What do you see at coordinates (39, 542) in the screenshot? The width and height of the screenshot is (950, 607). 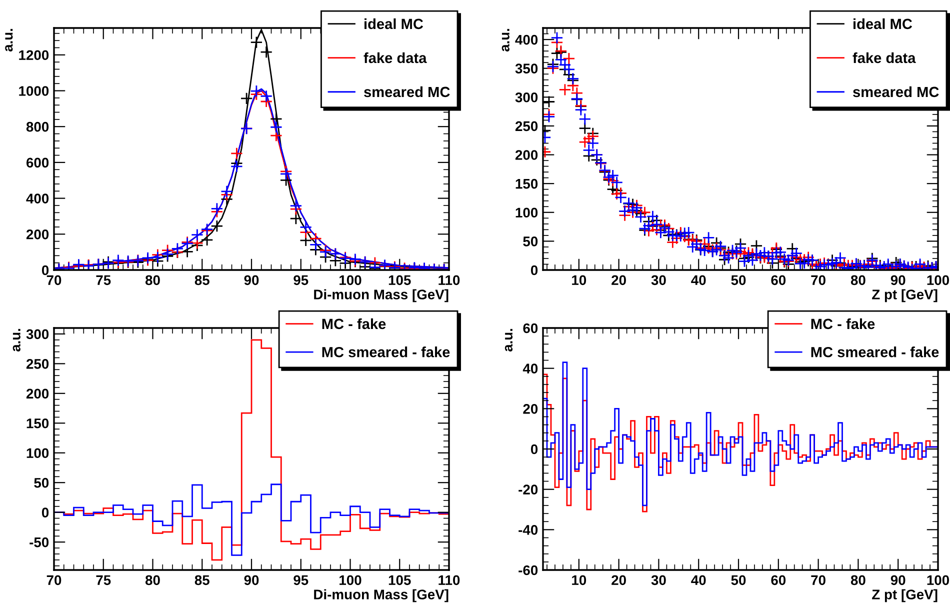 I see `y-tick-label: -50` at bounding box center [39, 542].